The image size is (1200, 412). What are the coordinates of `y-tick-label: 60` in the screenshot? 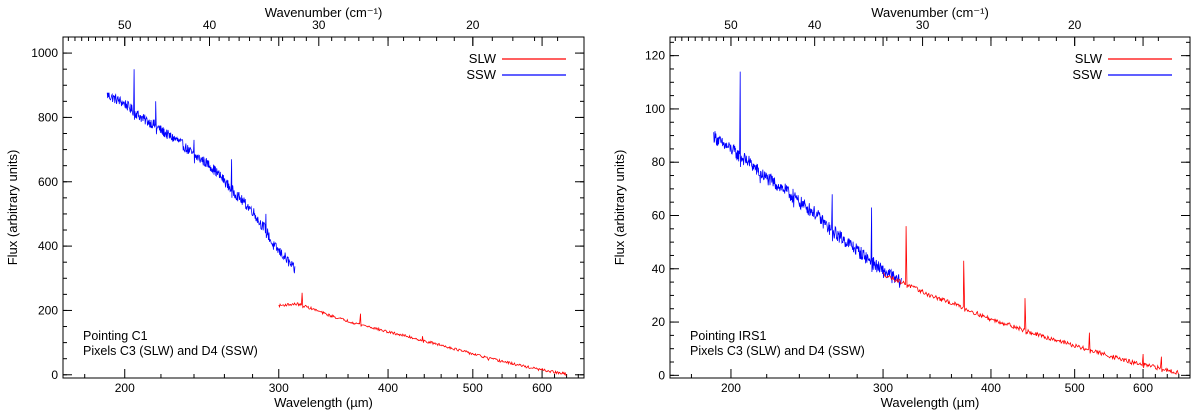 It's located at (659, 215).